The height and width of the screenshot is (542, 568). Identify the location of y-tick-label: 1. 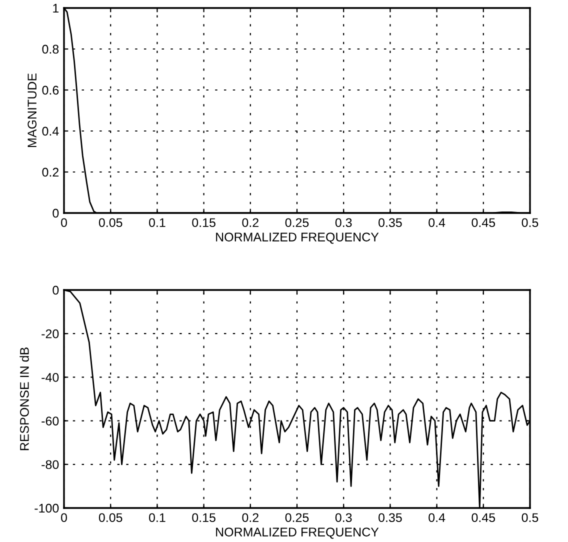
(56, 8).